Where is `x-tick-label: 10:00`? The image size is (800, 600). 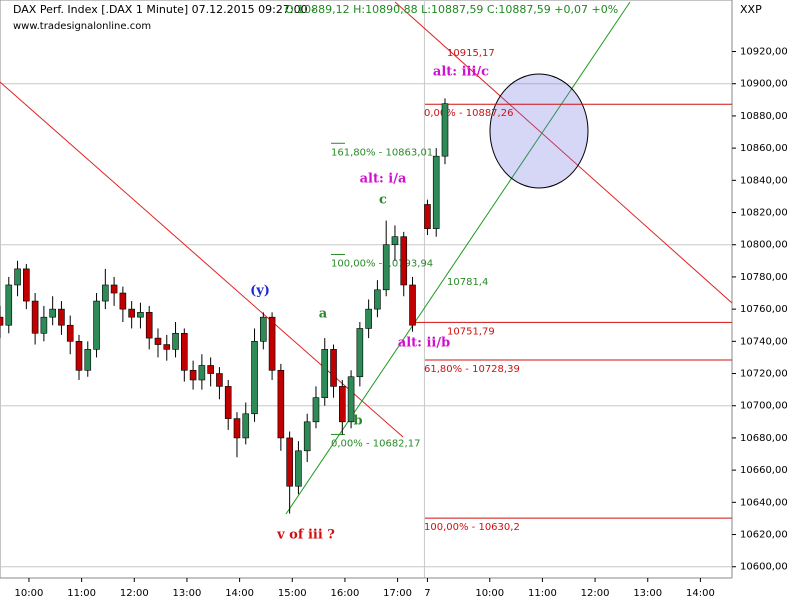 x-tick-label: 10:00 is located at coordinates (489, 593).